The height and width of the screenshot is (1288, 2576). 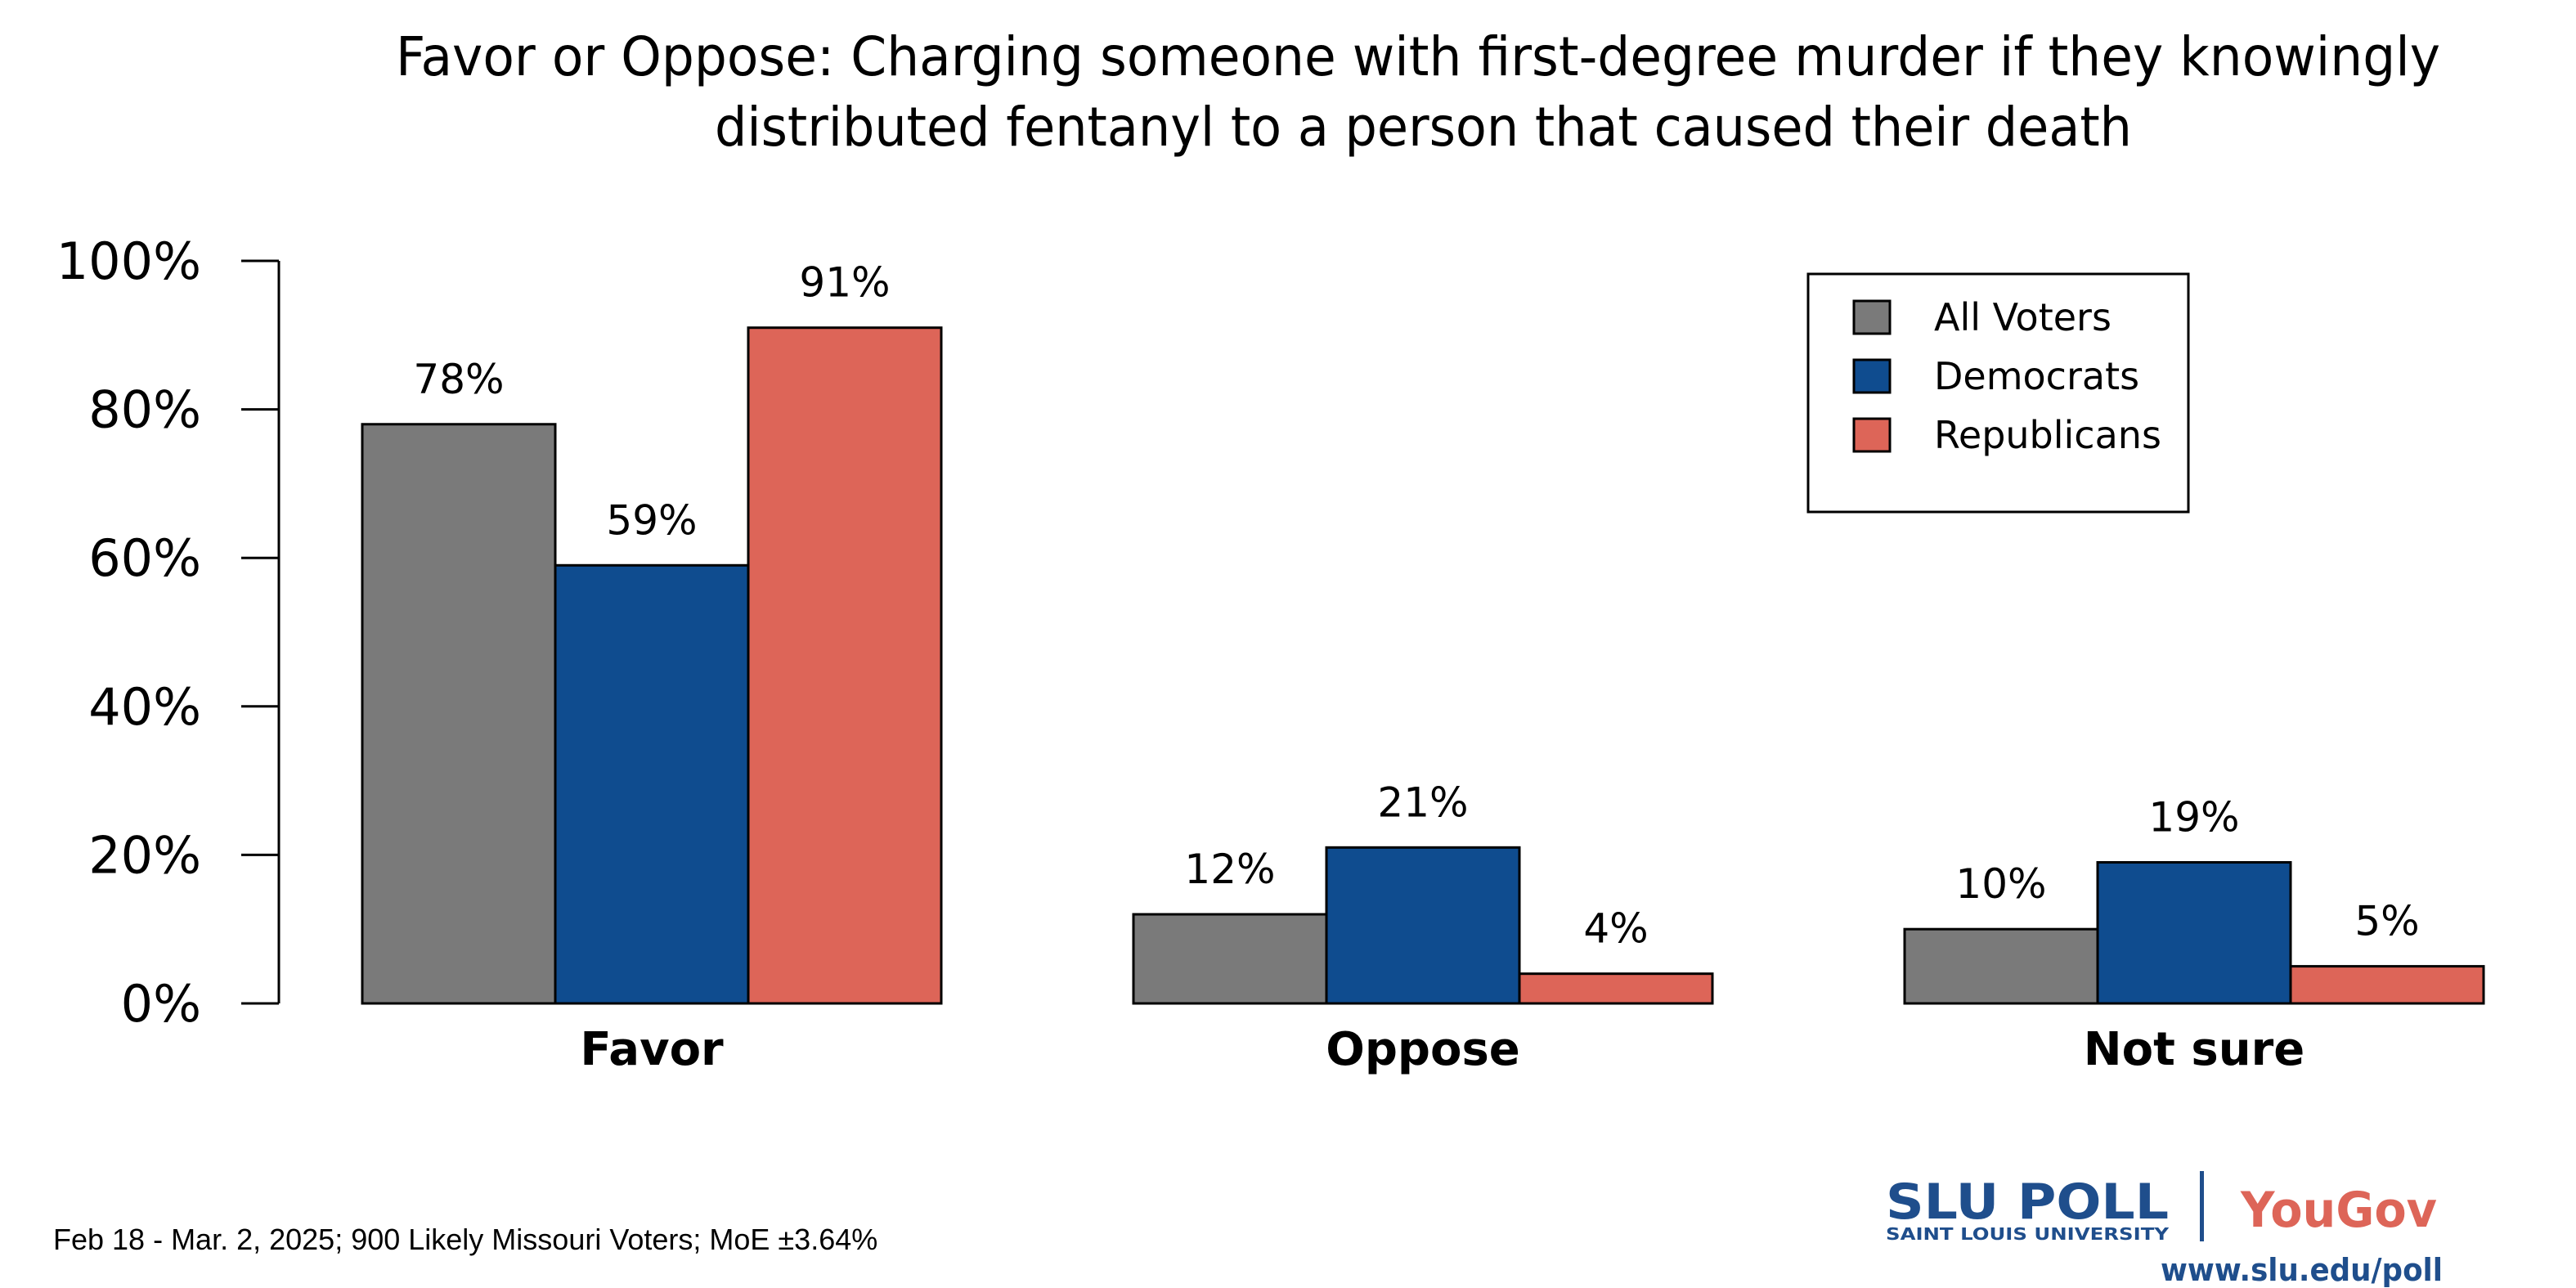 I want to click on logo-slu-sub: SAINT LOUIS UNIVERSITY, so click(x=2028, y=1234).